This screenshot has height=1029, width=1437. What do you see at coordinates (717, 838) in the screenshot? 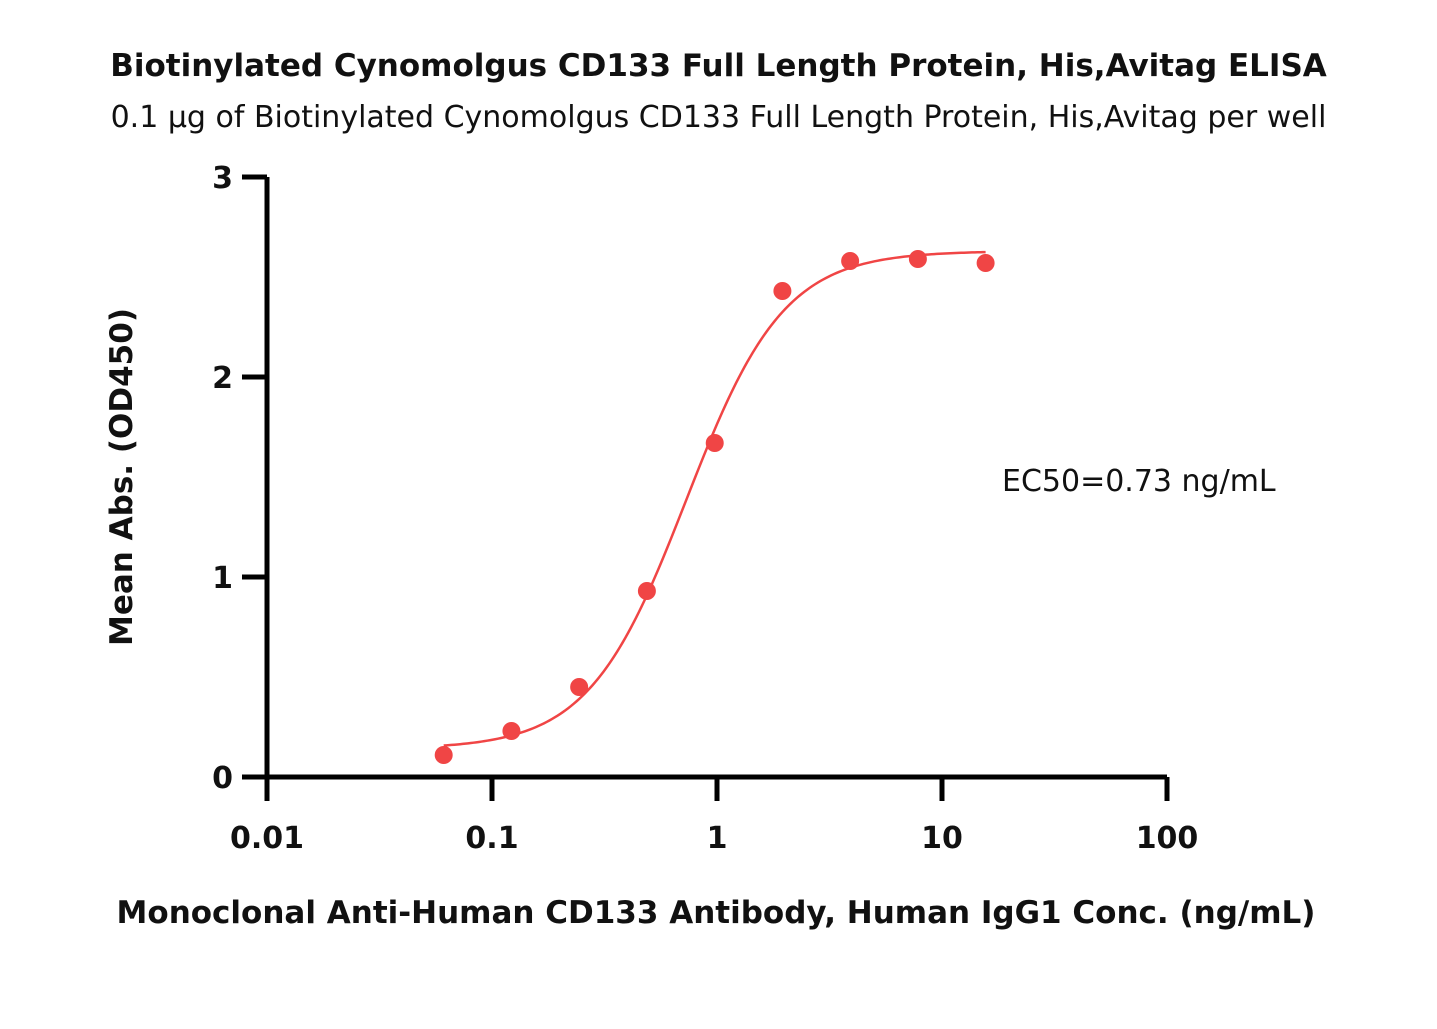
I see `x-tick-label: 1` at bounding box center [717, 838].